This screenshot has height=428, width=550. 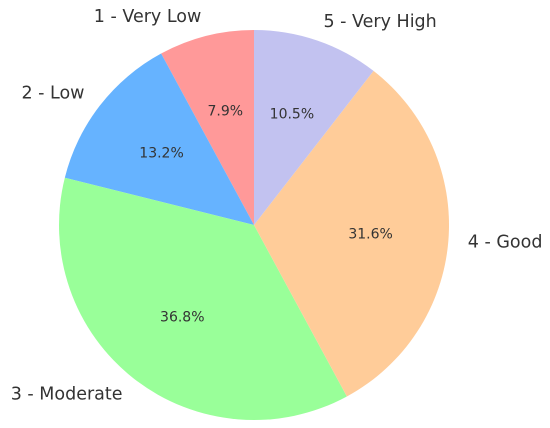 I want to click on pie-pct-label-2: 13.2%, so click(x=161, y=153).